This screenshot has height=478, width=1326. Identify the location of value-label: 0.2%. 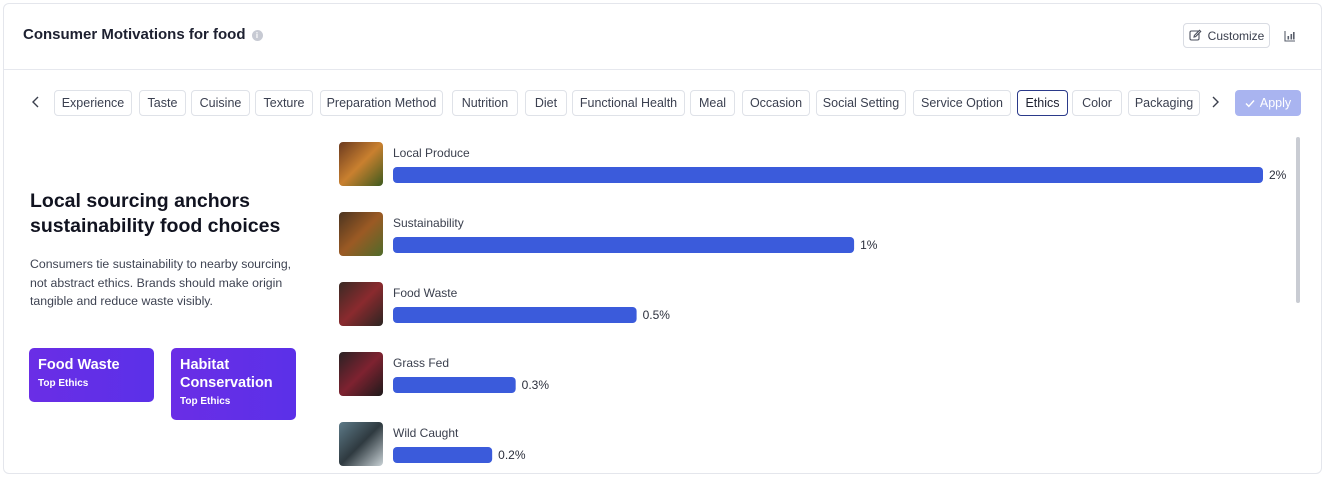
(512, 455).